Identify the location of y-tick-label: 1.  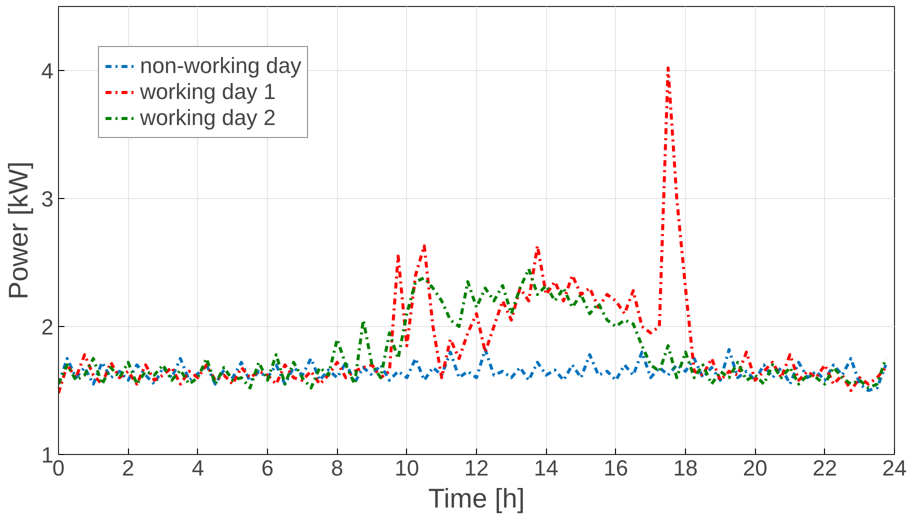
(47, 455).